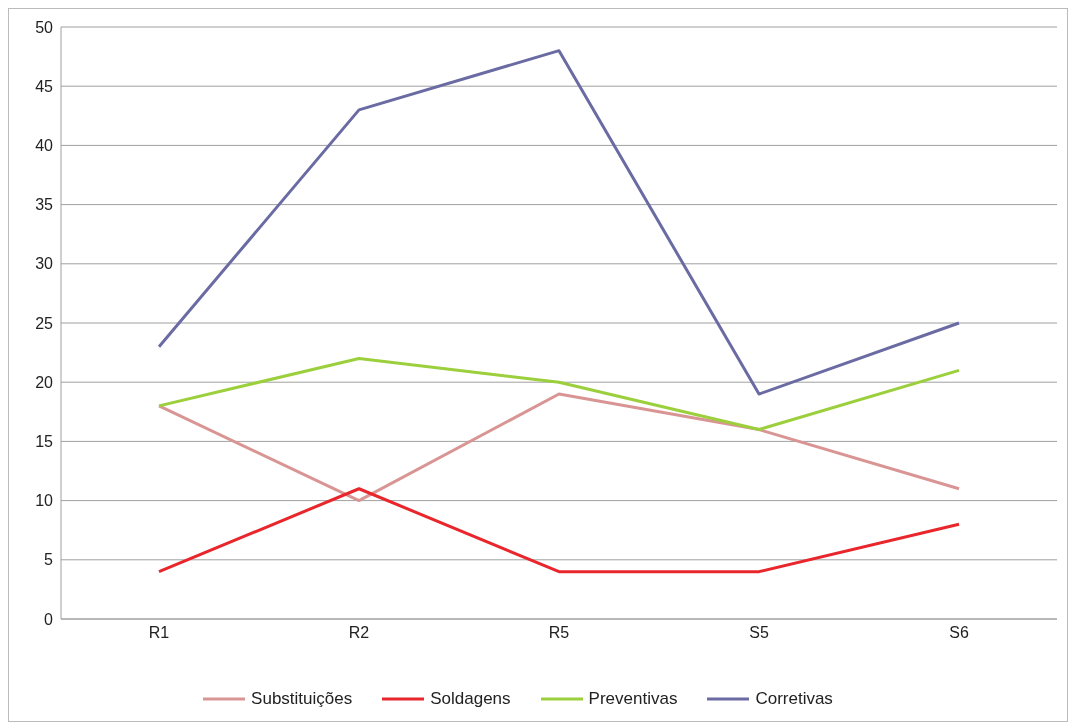 Image resolution: width=1071 pixels, height=727 pixels. What do you see at coordinates (44, 205) in the screenshot?
I see `y-tick-label: 35` at bounding box center [44, 205].